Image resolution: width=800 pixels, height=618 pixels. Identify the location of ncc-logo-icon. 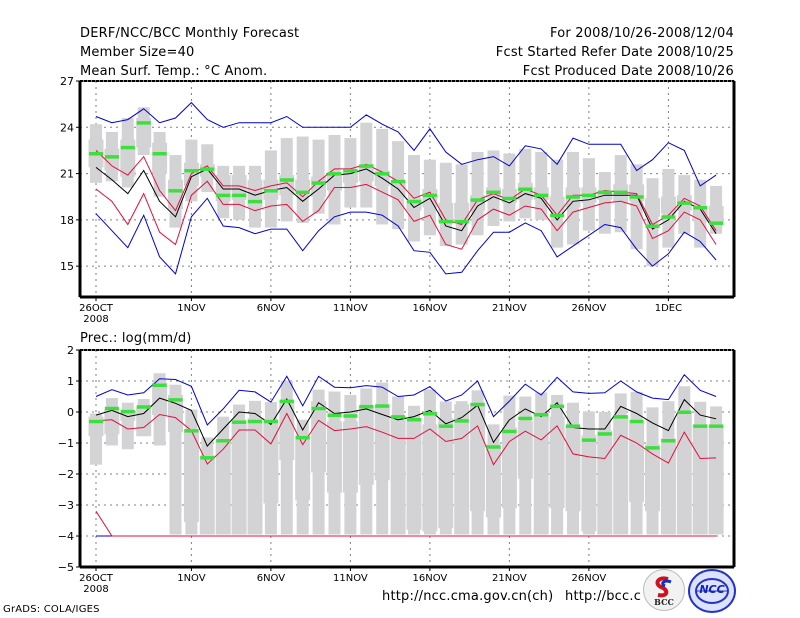
(712, 591).